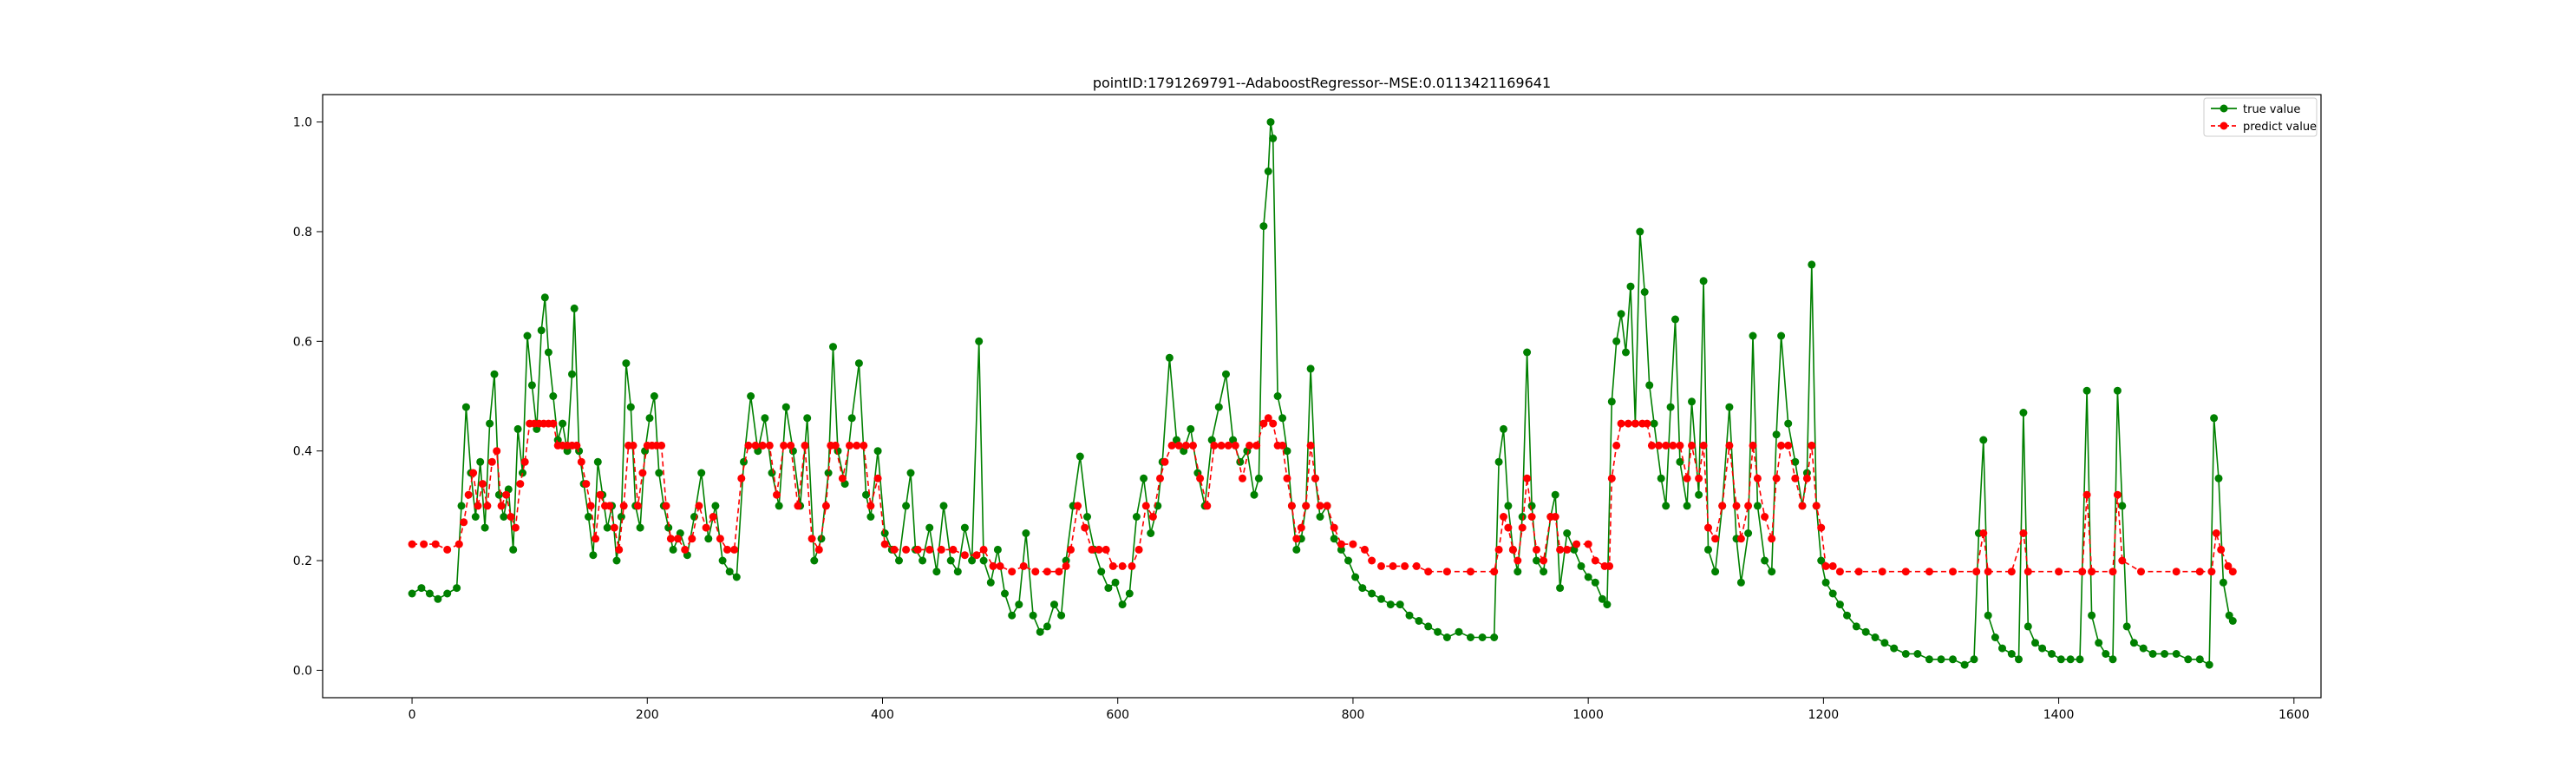  What do you see at coordinates (302, 342) in the screenshot?
I see `y-tick-label: 0.6` at bounding box center [302, 342].